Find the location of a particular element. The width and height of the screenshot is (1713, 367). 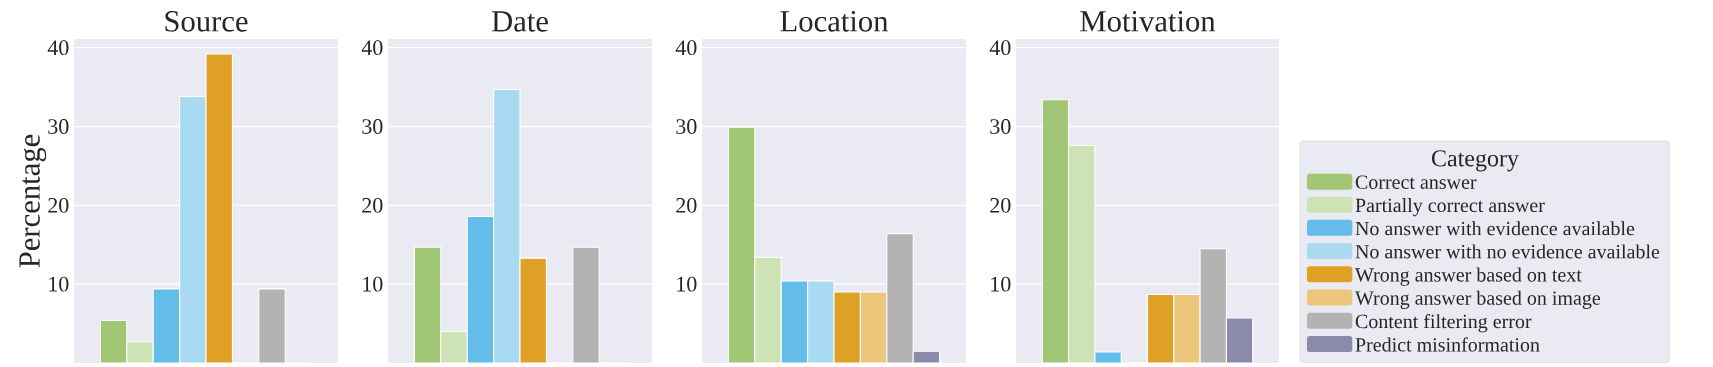

legend-label: No answer with evidence available is located at coordinates (1495, 228).